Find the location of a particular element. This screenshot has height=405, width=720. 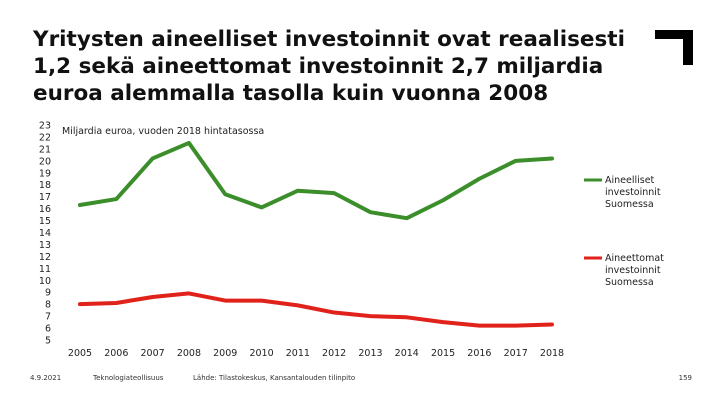

x-tick-label: 2012 is located at coordinates (334, 353).